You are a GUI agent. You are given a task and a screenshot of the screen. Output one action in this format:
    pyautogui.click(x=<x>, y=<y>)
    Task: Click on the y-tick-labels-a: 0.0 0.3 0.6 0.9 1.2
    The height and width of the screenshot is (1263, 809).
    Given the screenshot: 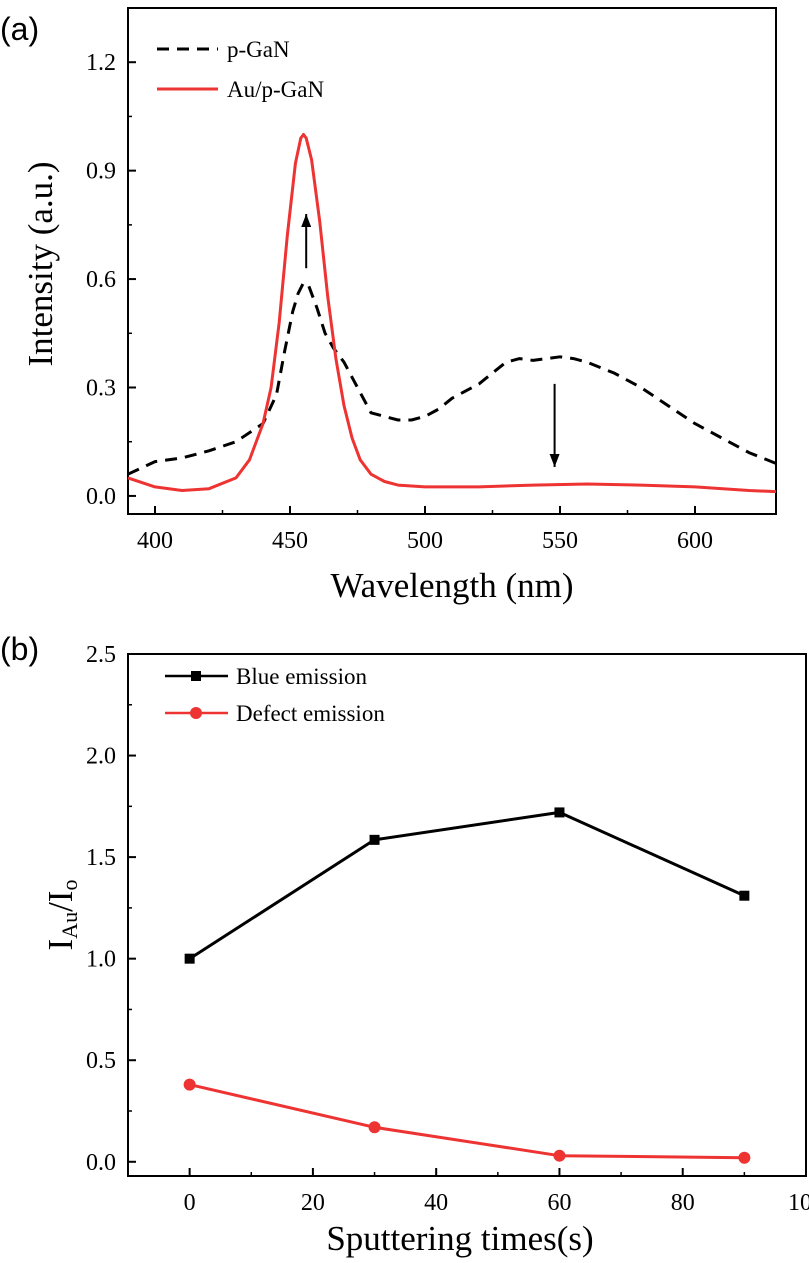 What is the action you would take?
    pyautogui.click(x=101, y=280)
    